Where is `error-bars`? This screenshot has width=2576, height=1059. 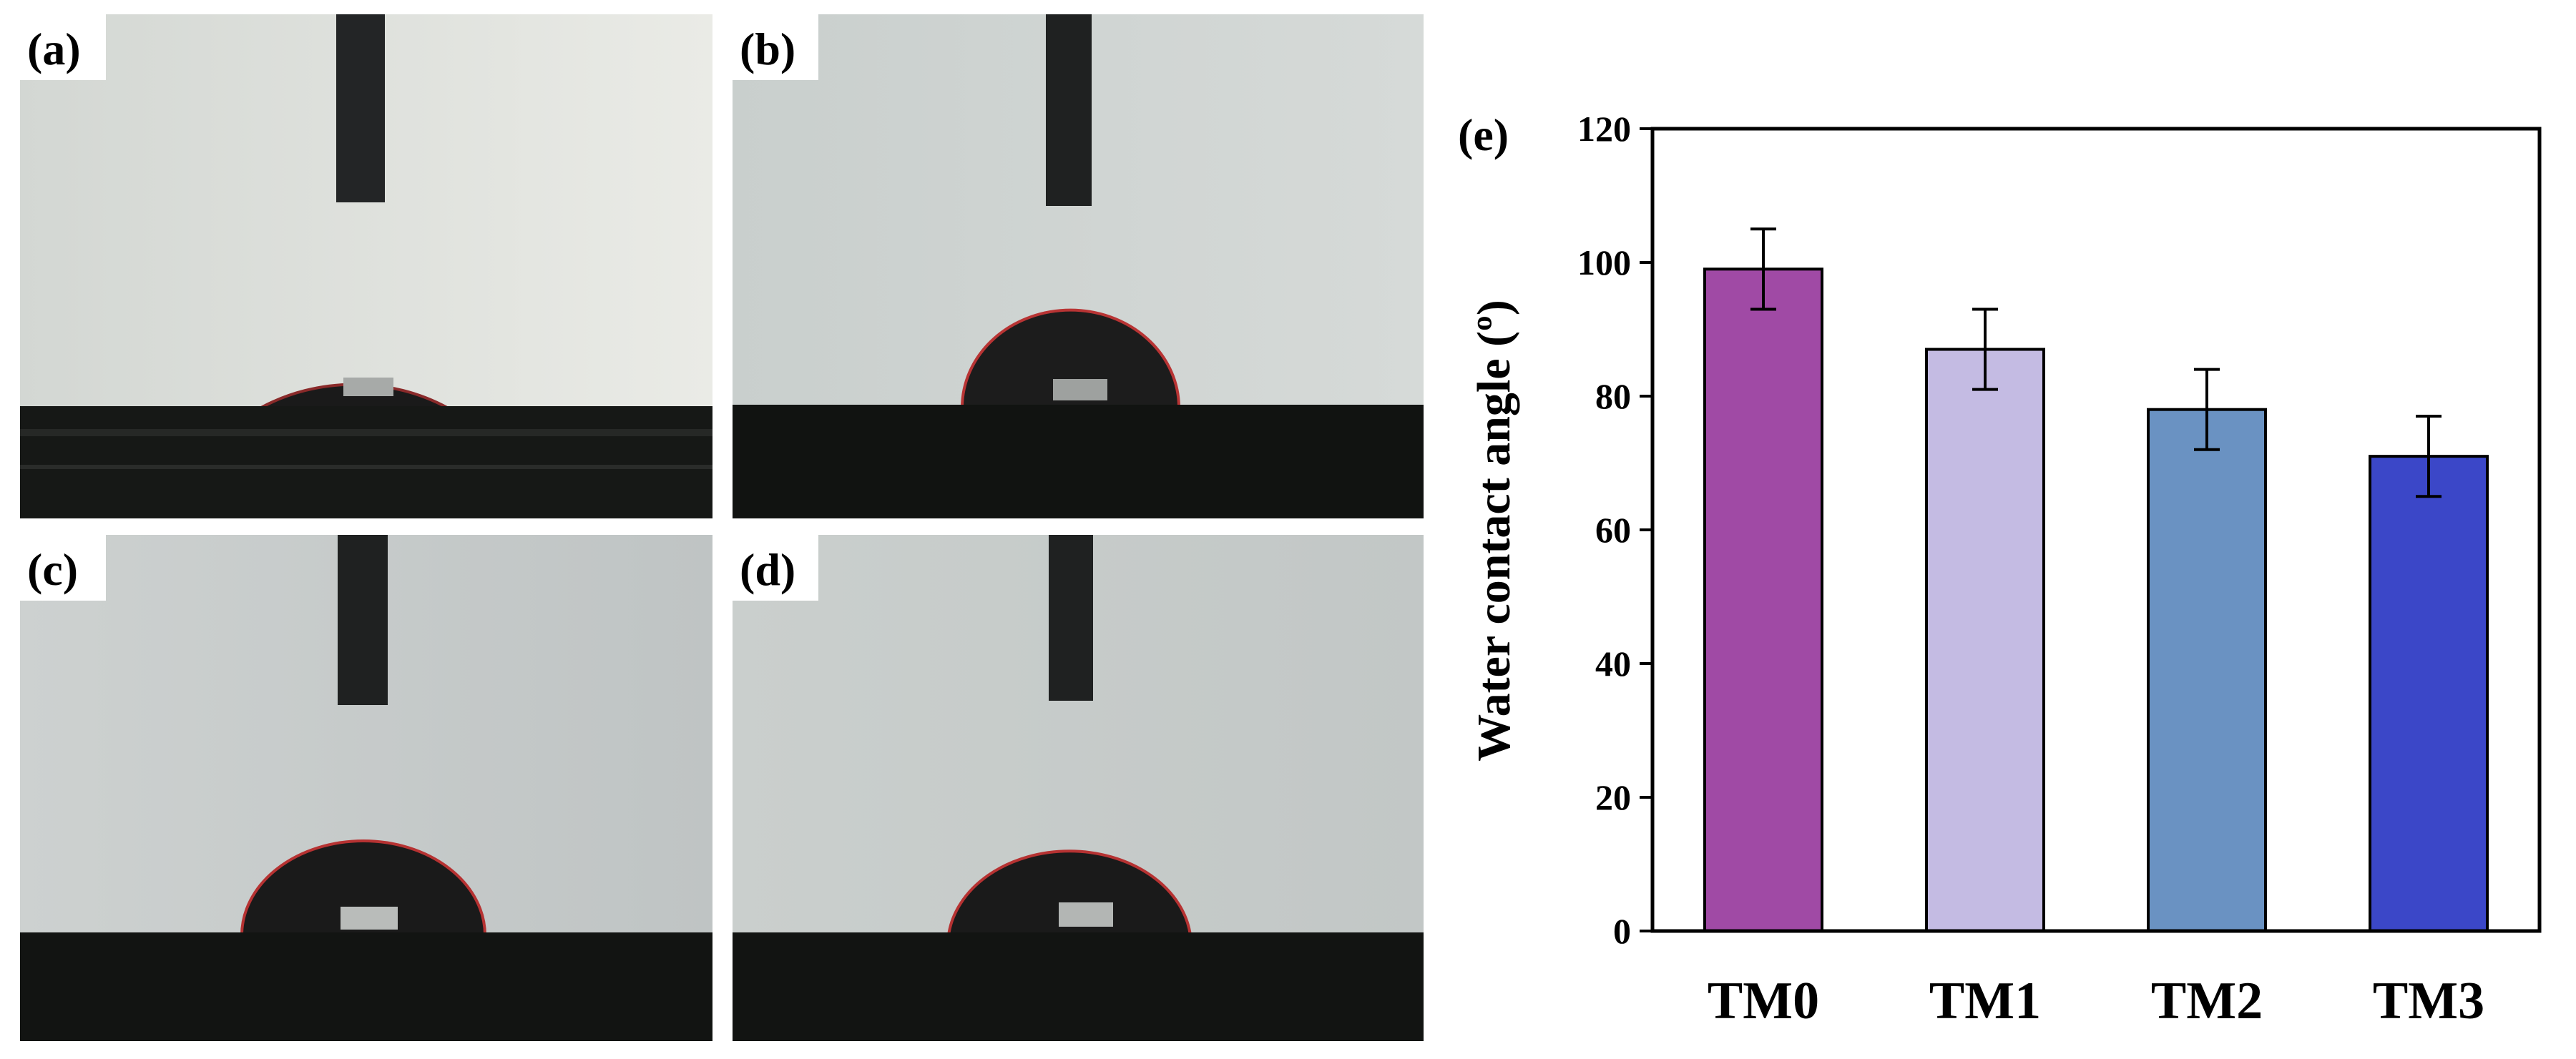 error-bars is located at coordinates (2096, 362).